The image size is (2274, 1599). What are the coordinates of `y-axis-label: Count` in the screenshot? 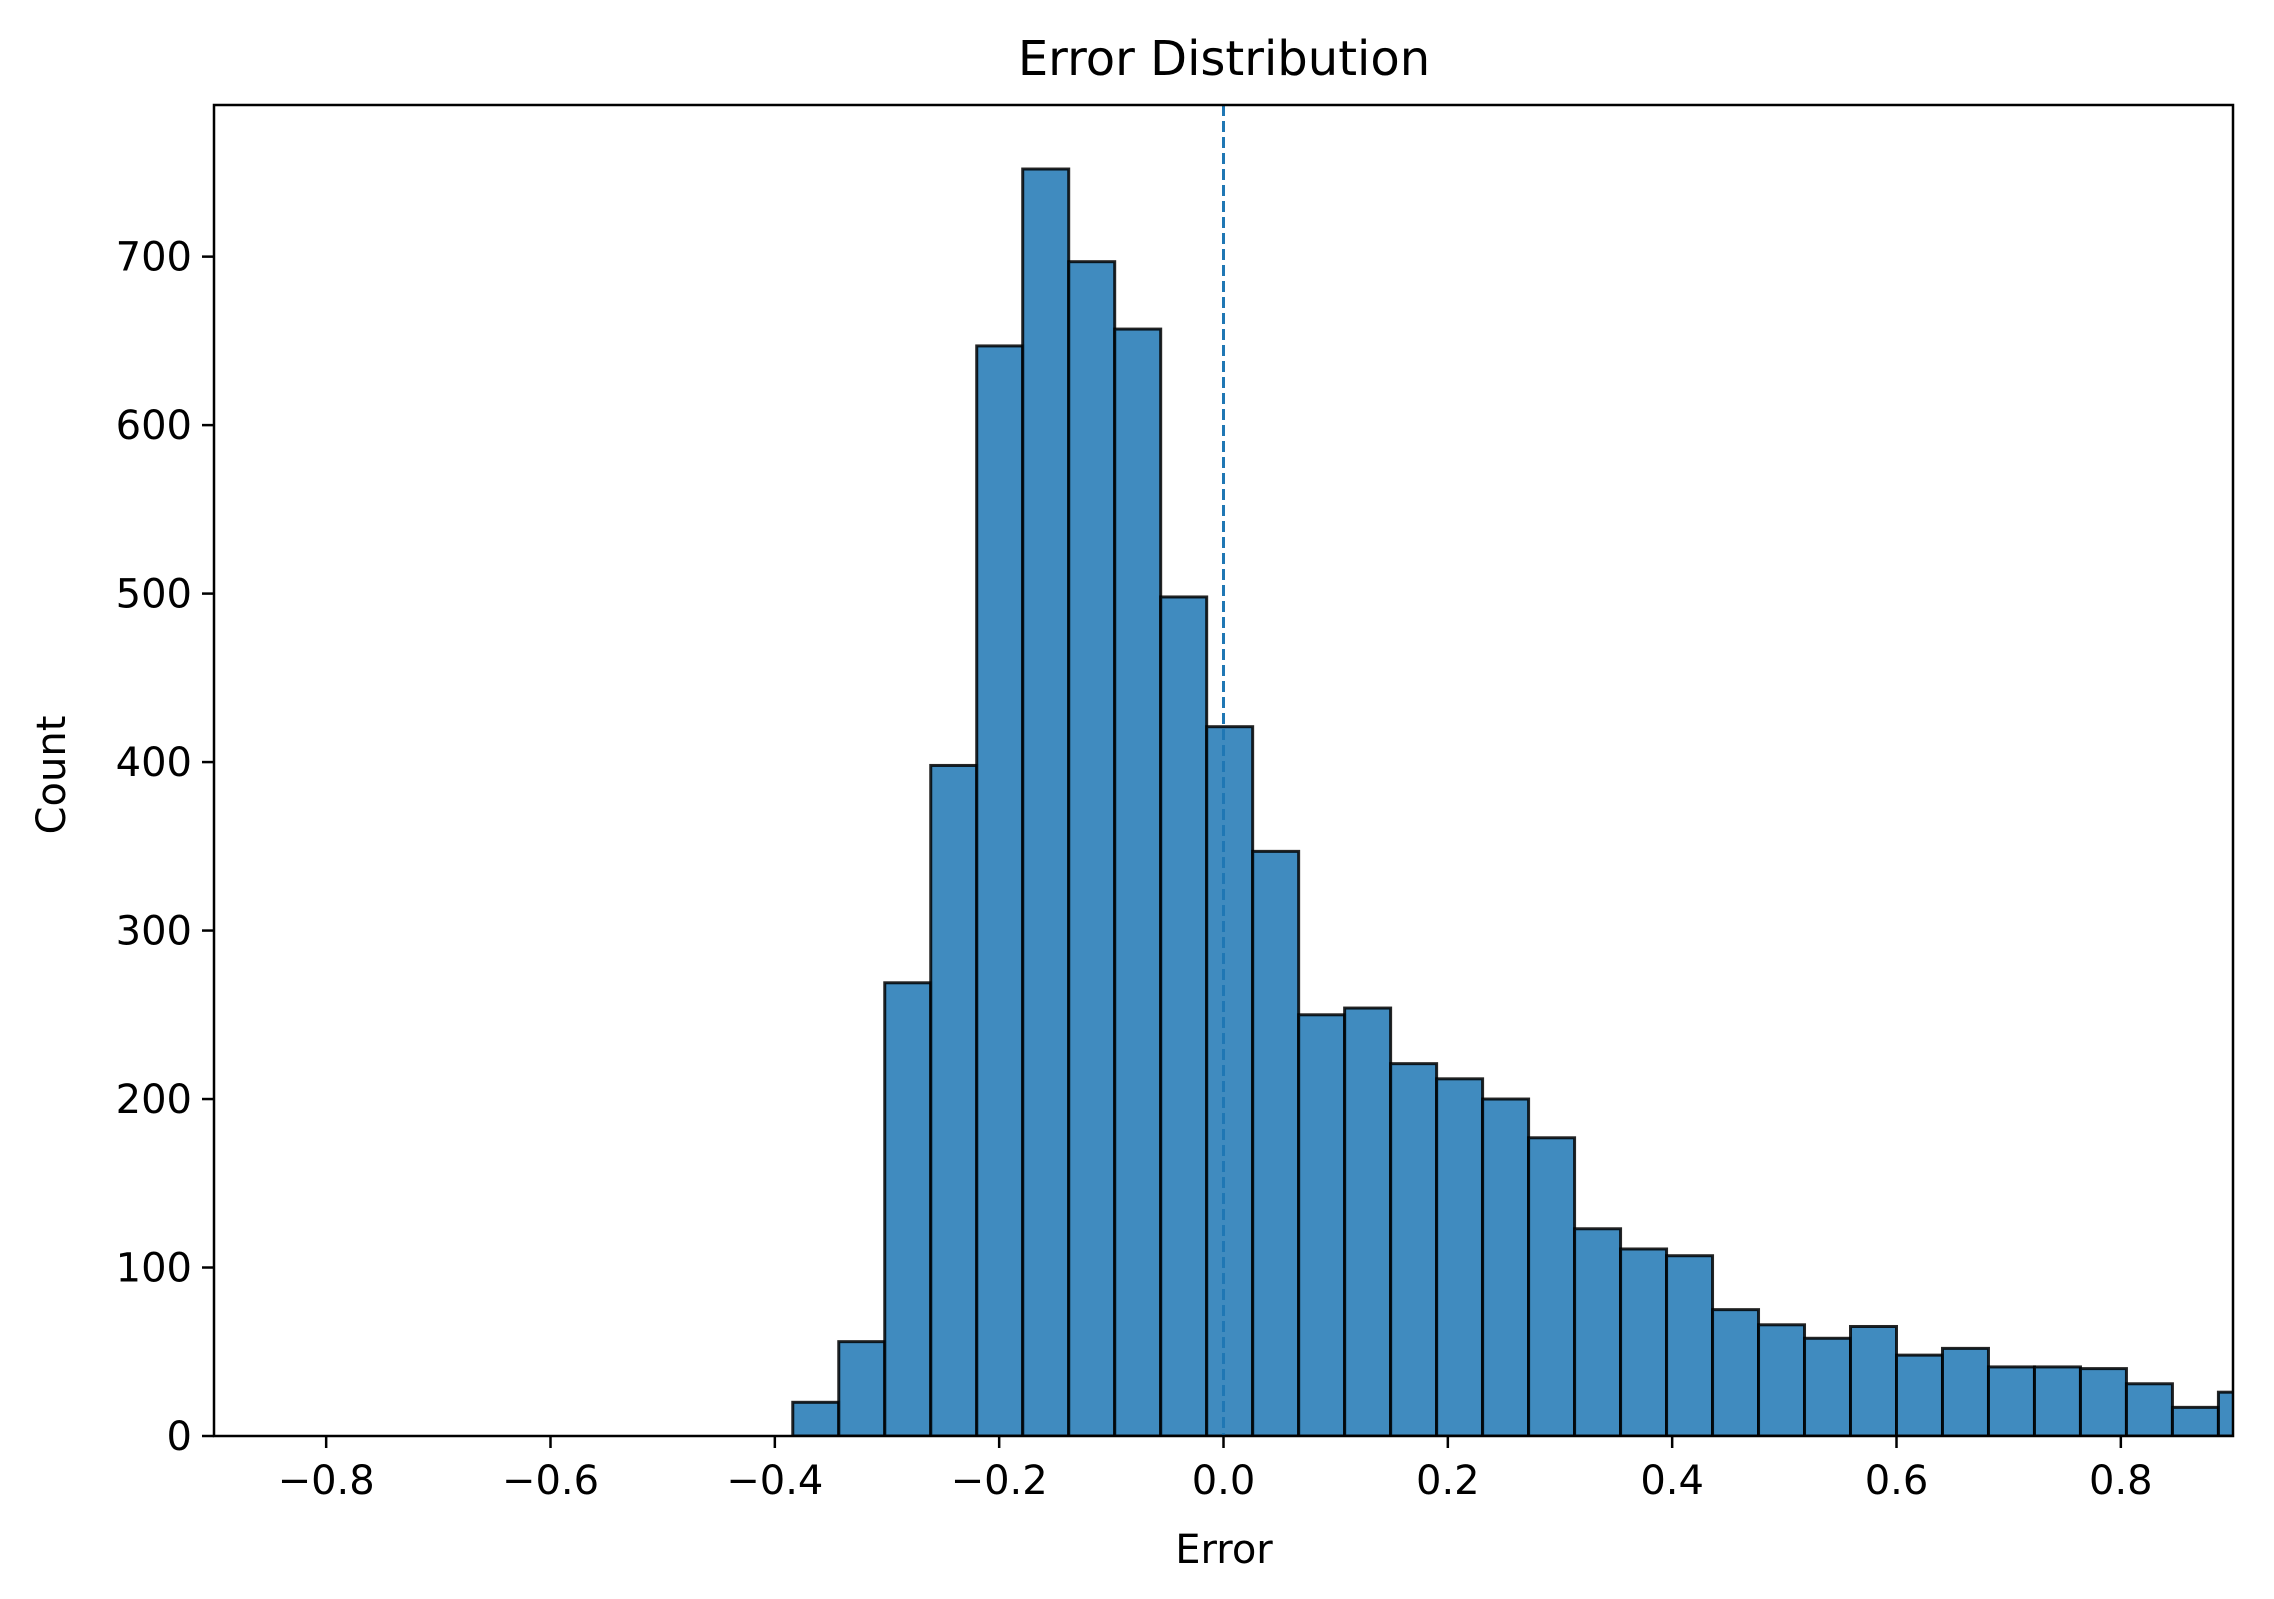 It's located at (52, 775).